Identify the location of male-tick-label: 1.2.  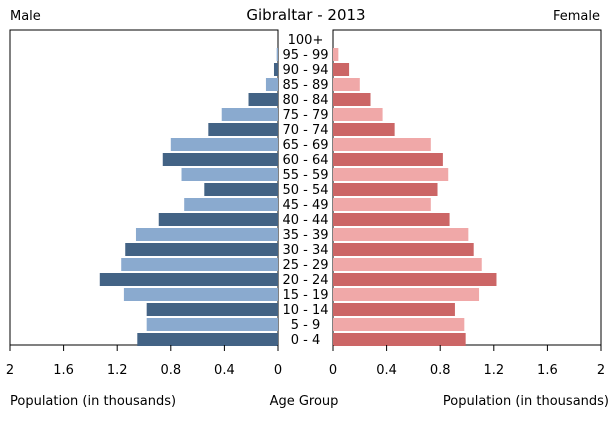
(117, 370).